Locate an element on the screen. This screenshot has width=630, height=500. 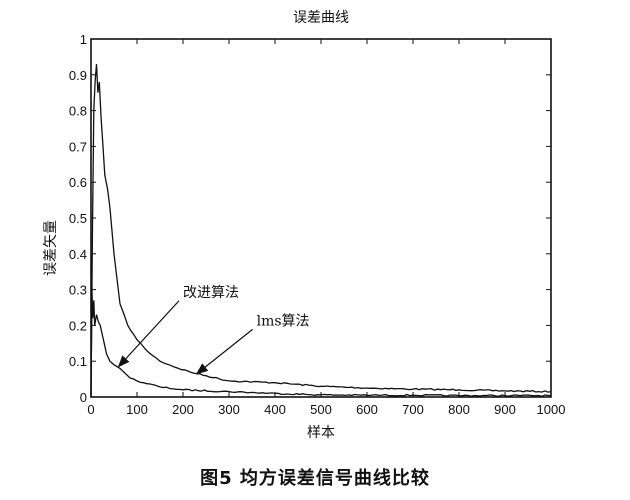
y-tick-label: 0.2 is located at coordinates (78, 325).